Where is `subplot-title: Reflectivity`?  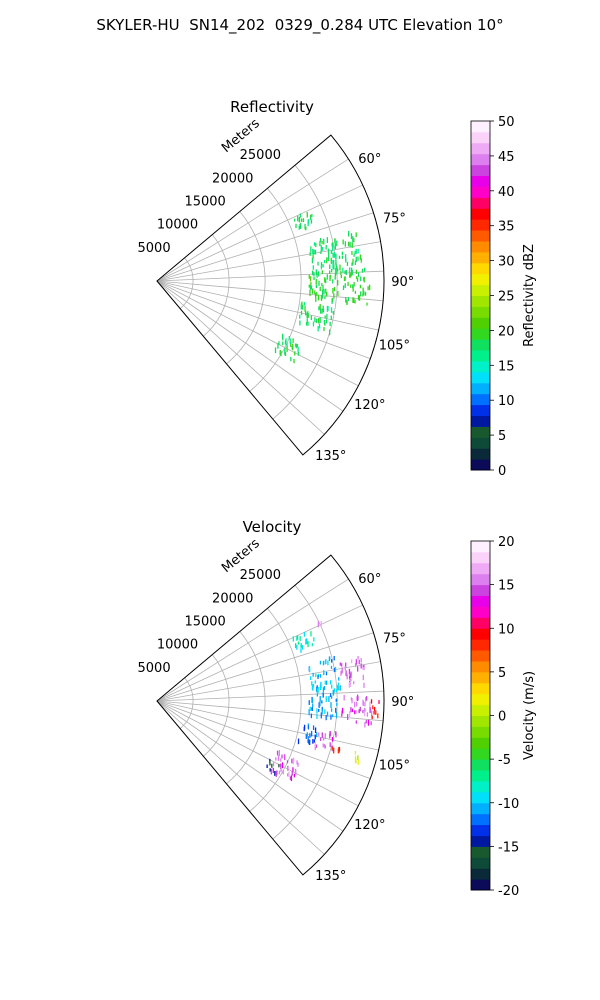
subplot-title: Reflectivity is located at coordinates (272, 107).